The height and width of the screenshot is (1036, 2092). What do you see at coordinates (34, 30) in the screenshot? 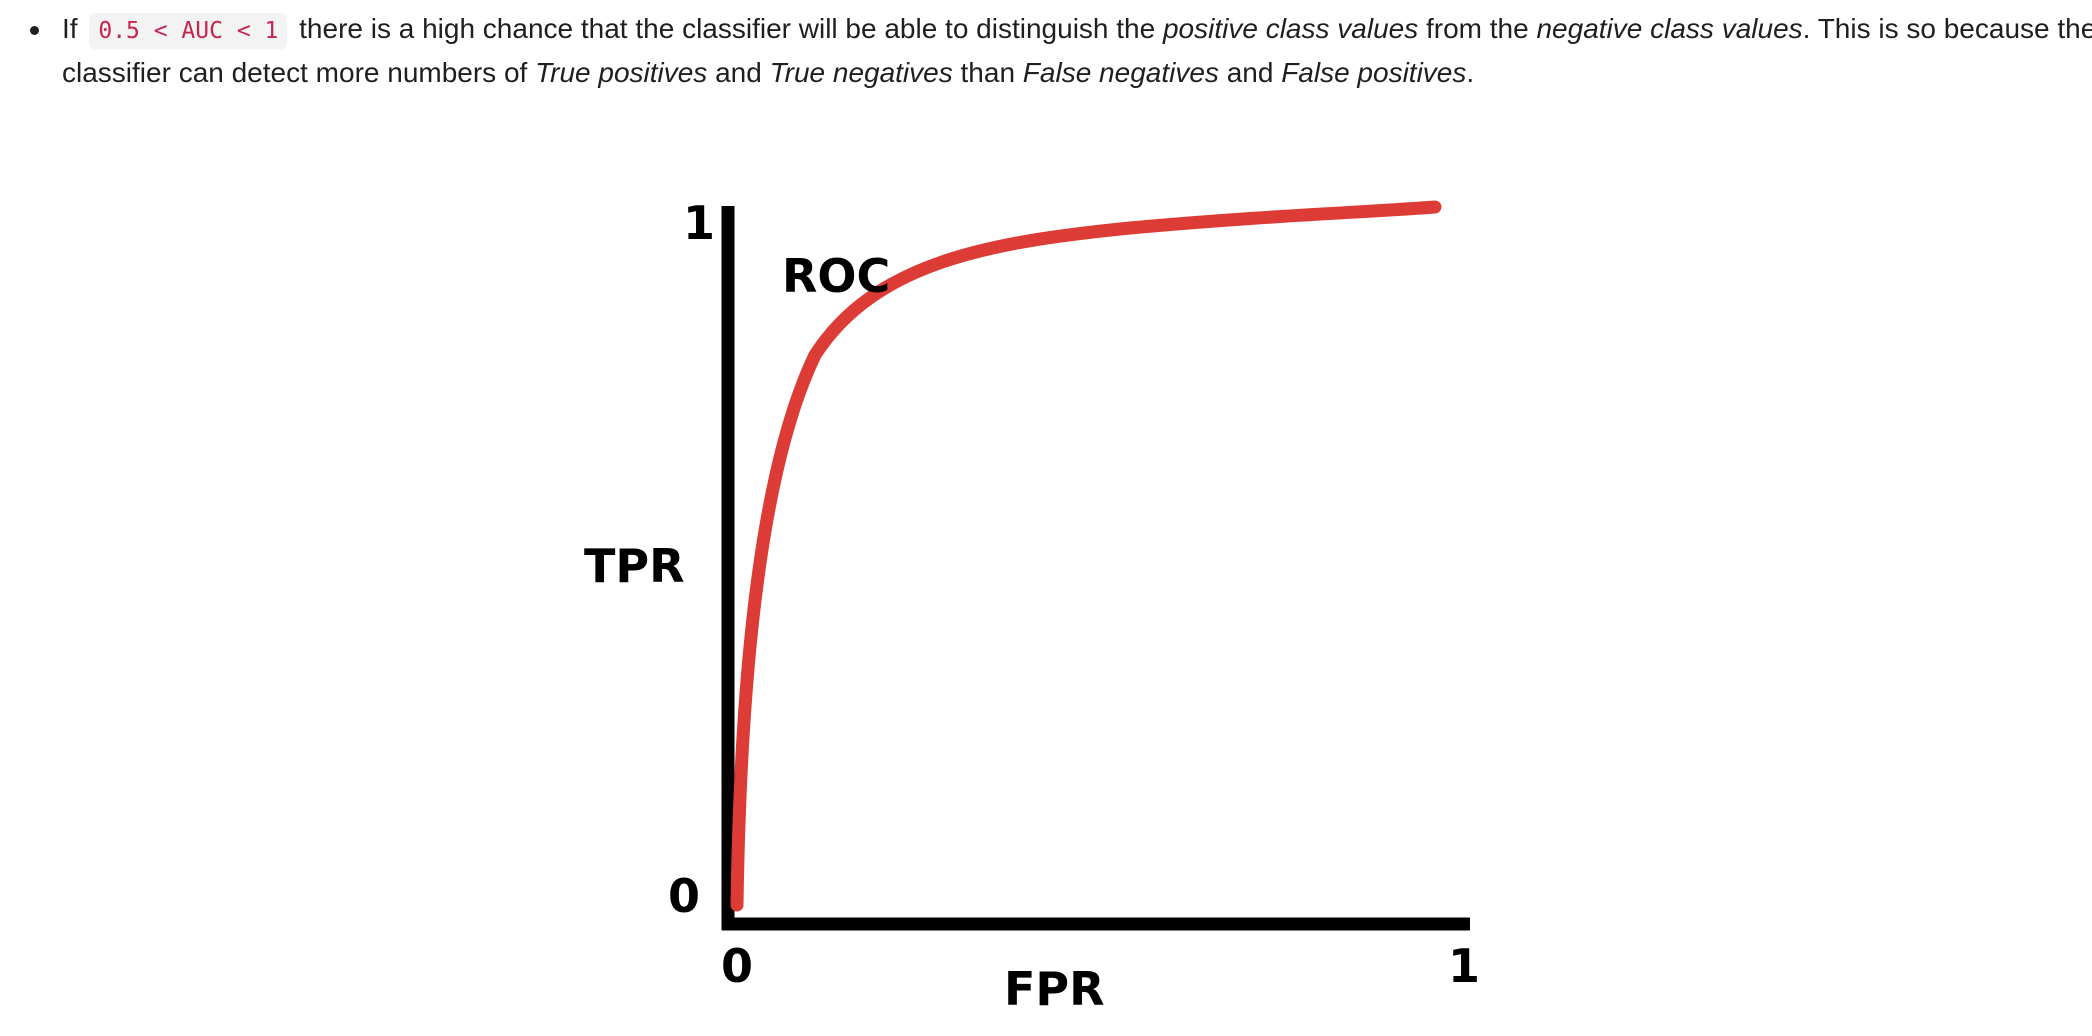
I see `bullet-dot` at bounding box center [34, 30].